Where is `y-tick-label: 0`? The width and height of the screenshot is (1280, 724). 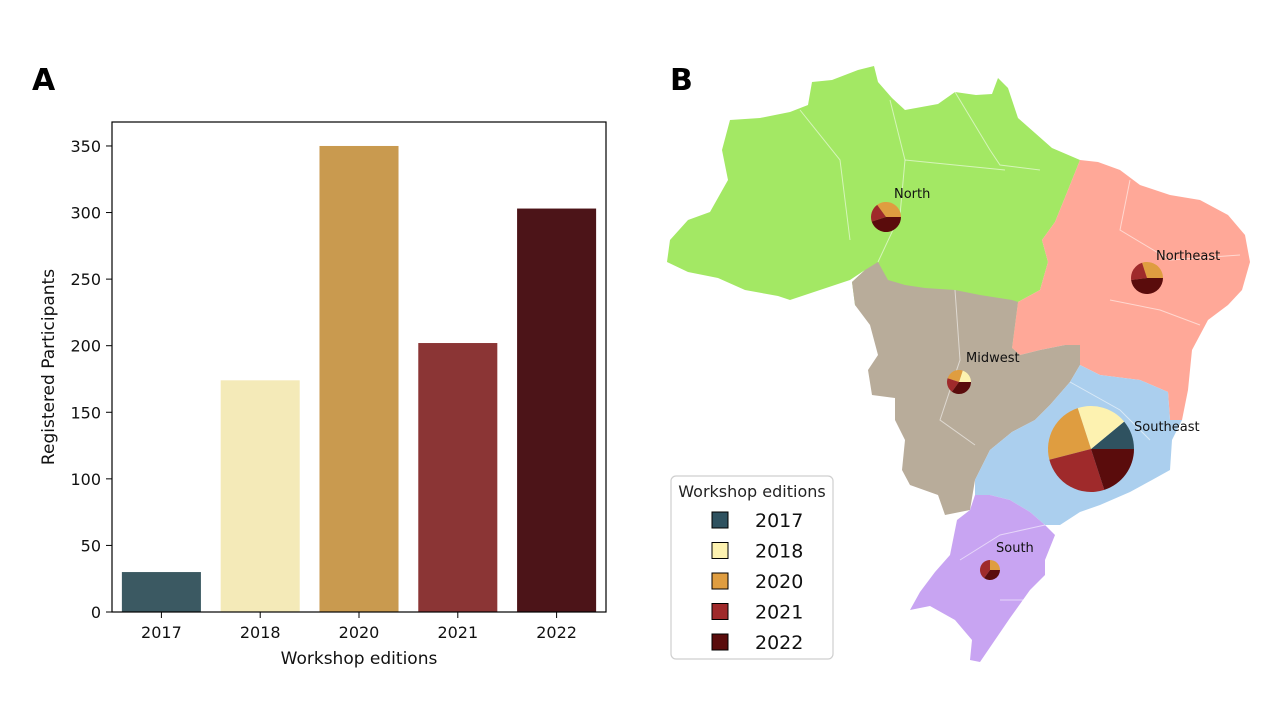 y-tick-label: 0 is located at coordinates (96, 612).